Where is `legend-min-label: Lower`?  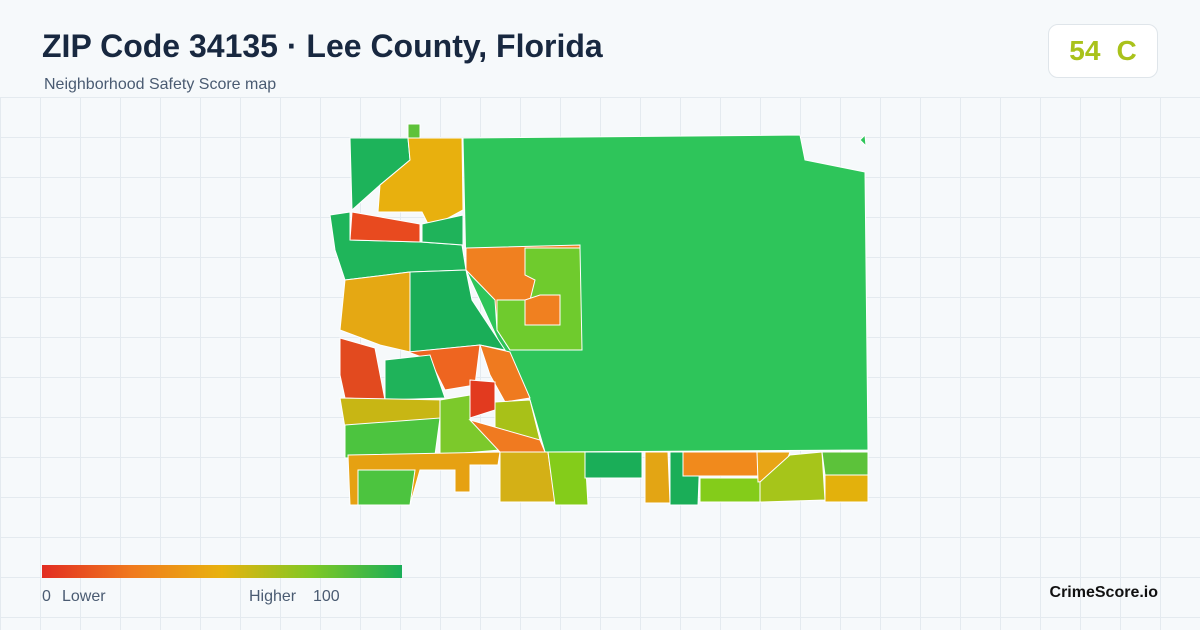 legend-min-label: Lower is located at coordinates (84, 596).